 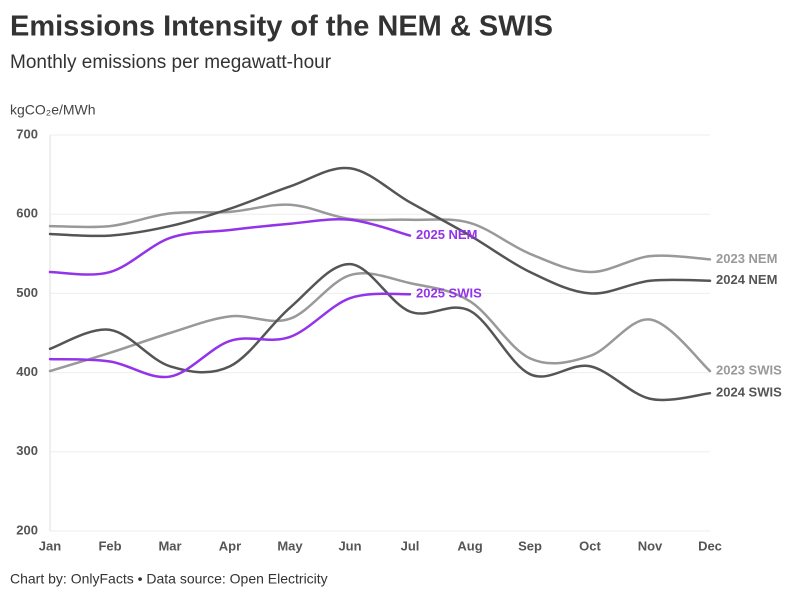 What do you see at coordinates (27, 213) in the screenshot?
I see `y-tick-label: 600` at bounding box center [27, 213].